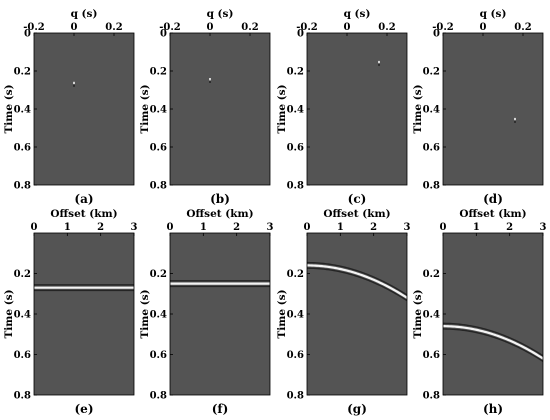 This screenshot has width=550, height=420. What do you see at coordinates (83, 199) in the screenshot?
I see `panel-caption: (a)` at bounding box center [83, 199].